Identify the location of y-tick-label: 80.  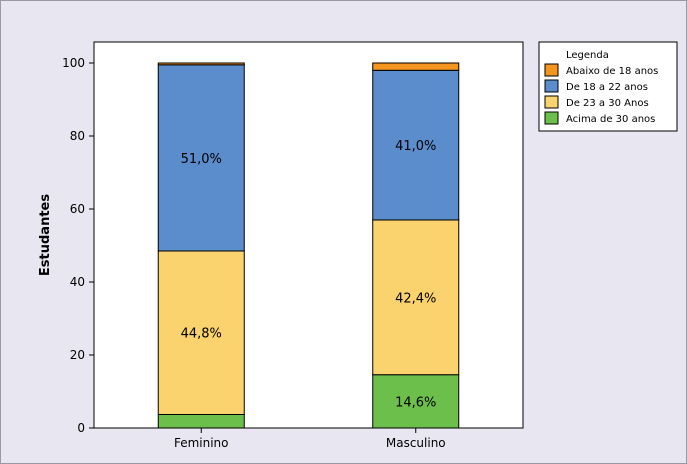
(77, 136).